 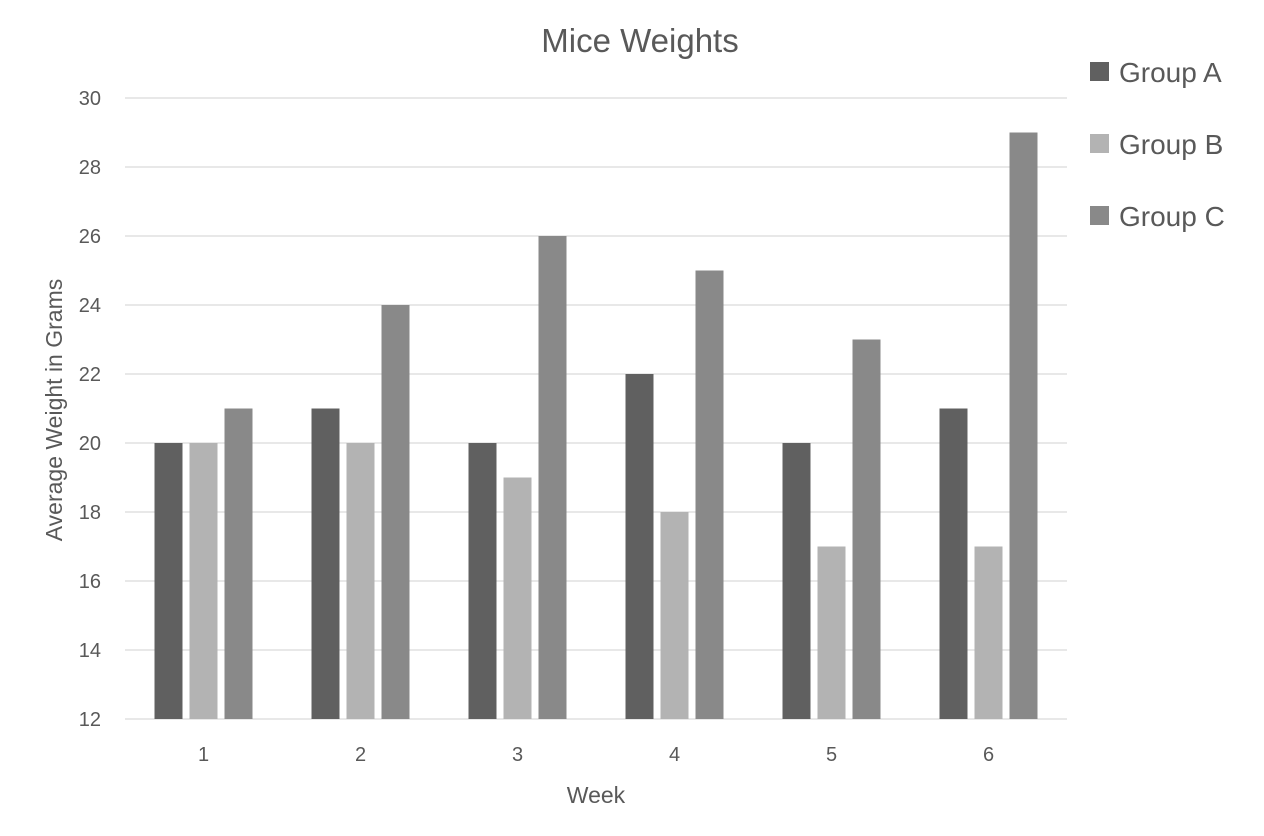 What do you see at coordinates (90, 582) in the screenshot?
I see `y-tick-label: 16` at bounding box center [90, 582].